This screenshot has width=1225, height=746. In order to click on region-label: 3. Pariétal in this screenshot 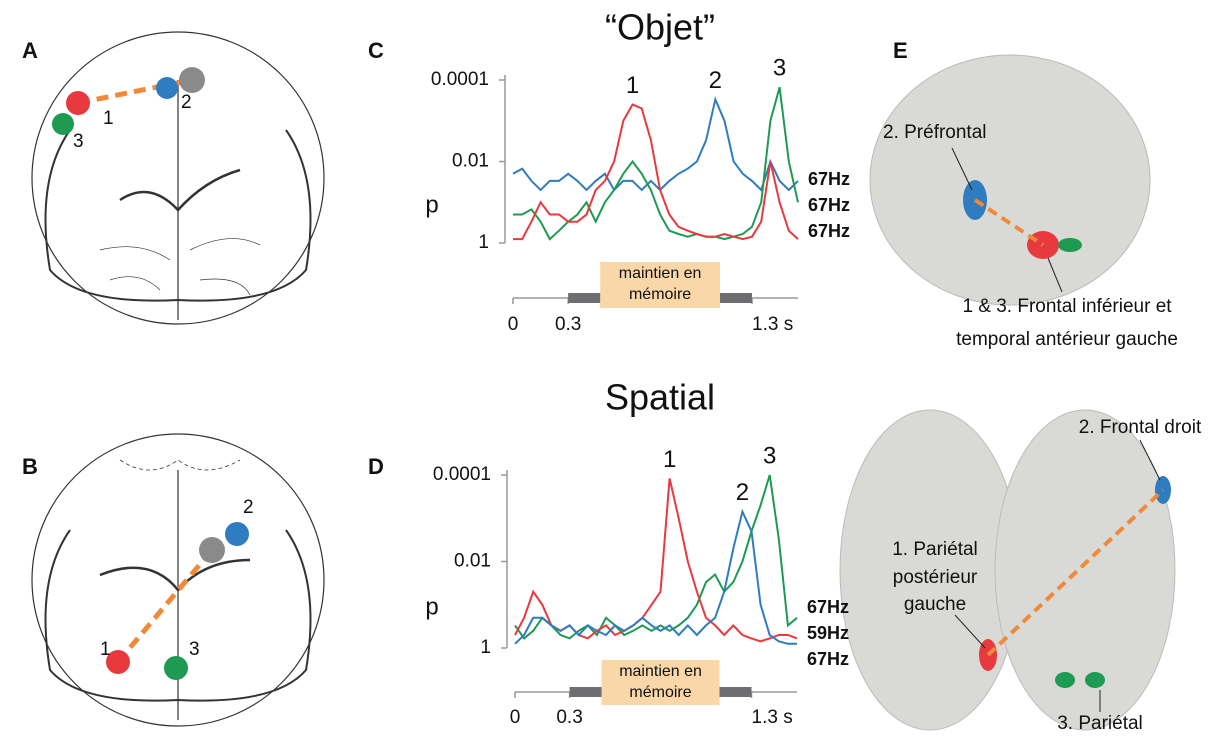, I will do `click(1100, 723)`.